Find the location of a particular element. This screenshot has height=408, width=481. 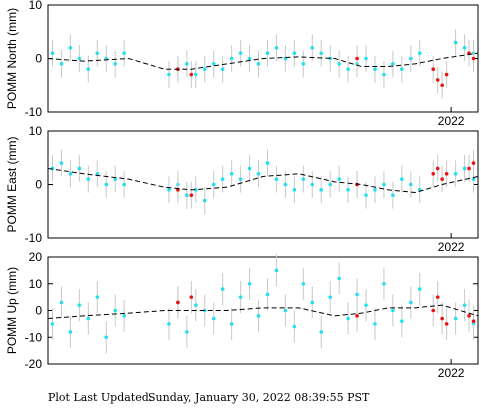

y-tick-label: -20 is located at coordinates (34, 364).